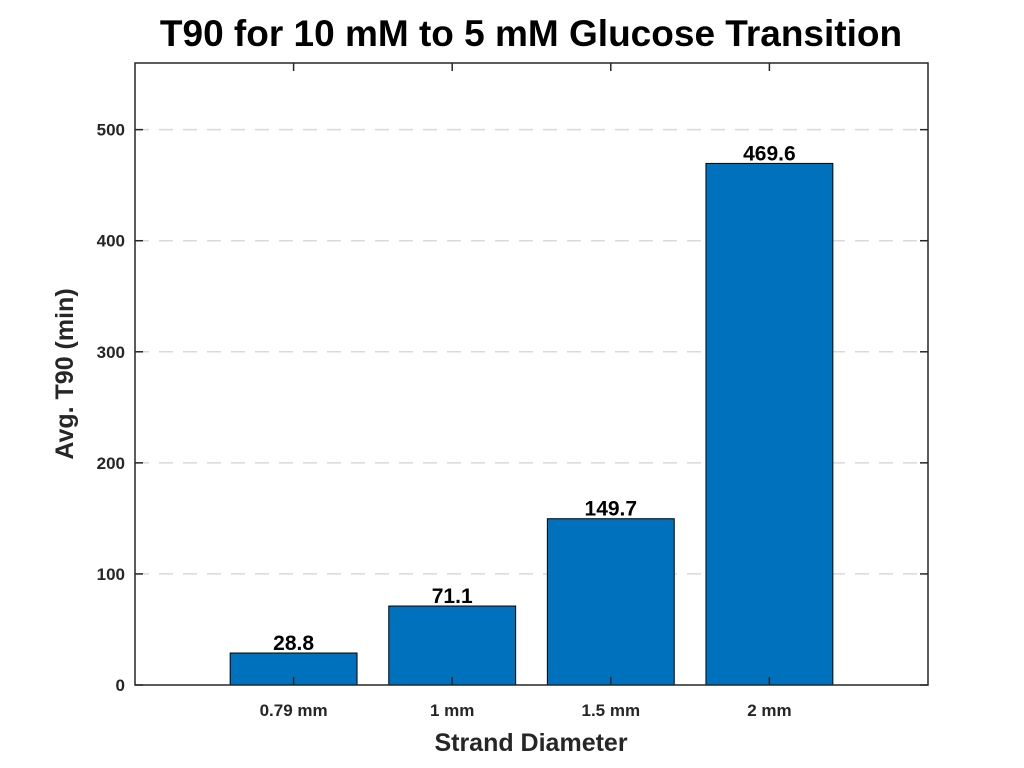  Describe the element at coordinates (452, 710) in the screenshot. I see `x-tick-label-2: 1 mm` at that location.